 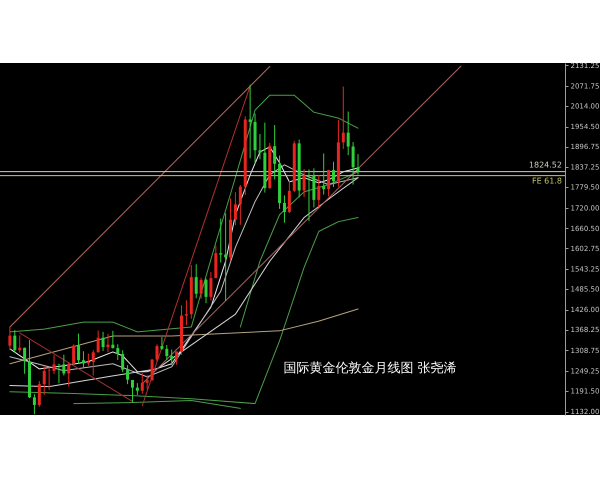 I want to click on annotation: 国际黄金伦敦金月线图 张尧浠, so click(x=370, y=368).